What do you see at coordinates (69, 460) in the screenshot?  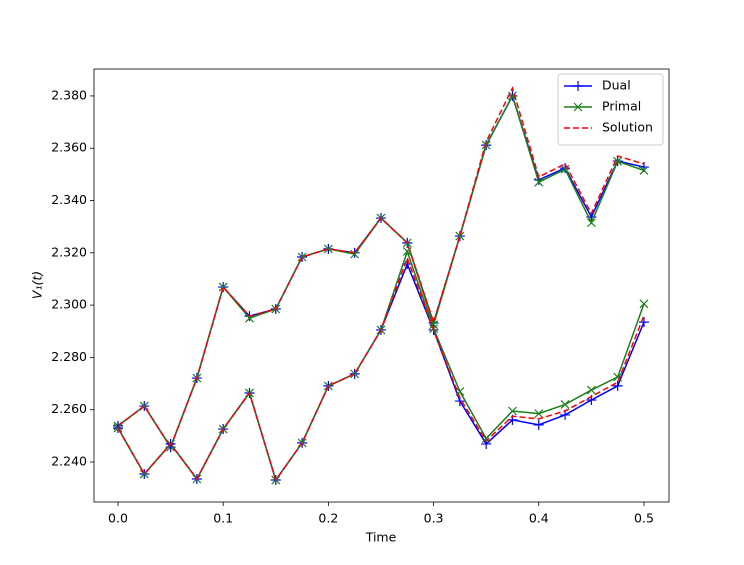 I see `y-tick-label: 2.240` at bounding box center [69, 460].